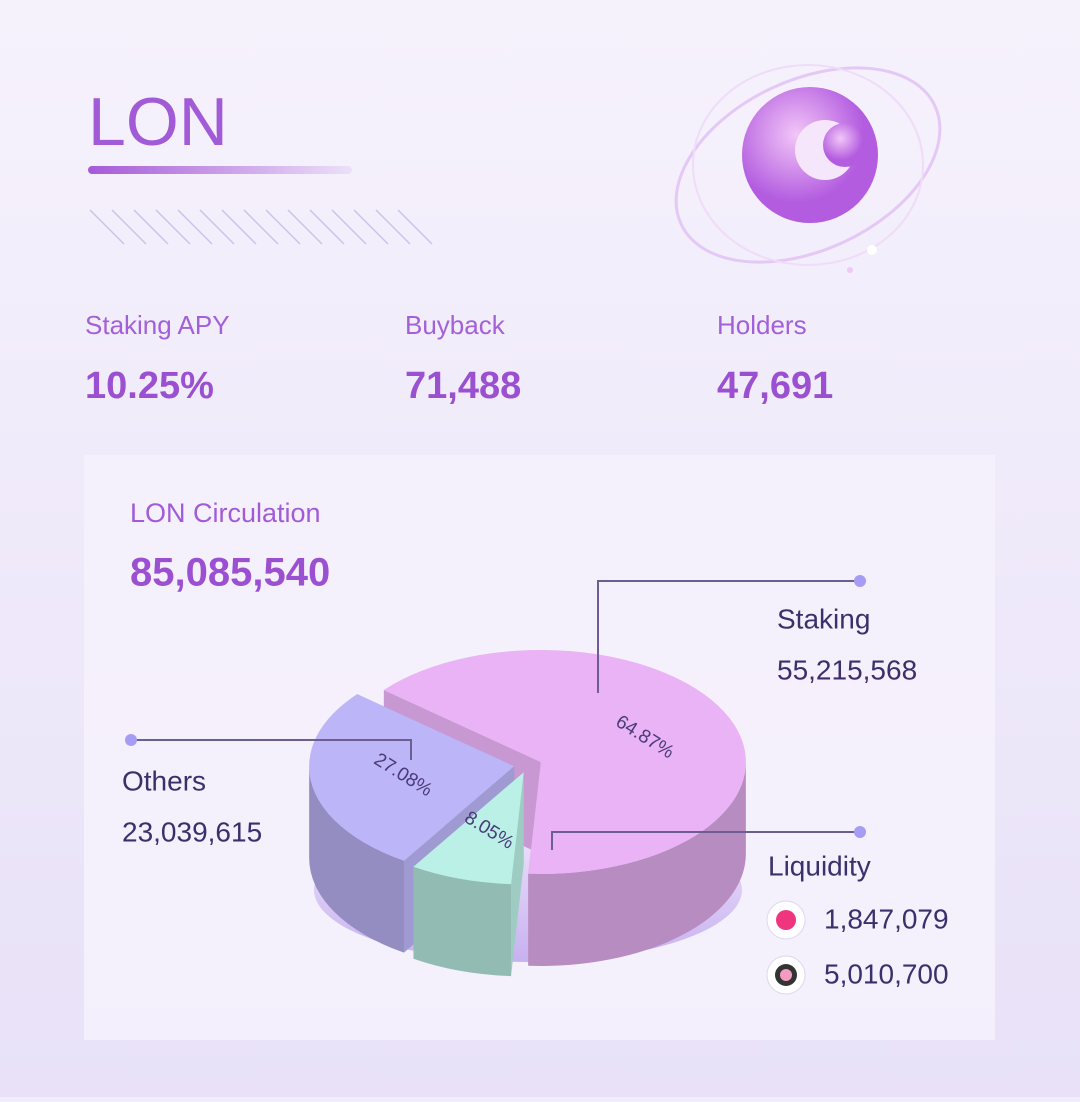  I want to click on legend-amount: 23,039,615, so click(192, 831).